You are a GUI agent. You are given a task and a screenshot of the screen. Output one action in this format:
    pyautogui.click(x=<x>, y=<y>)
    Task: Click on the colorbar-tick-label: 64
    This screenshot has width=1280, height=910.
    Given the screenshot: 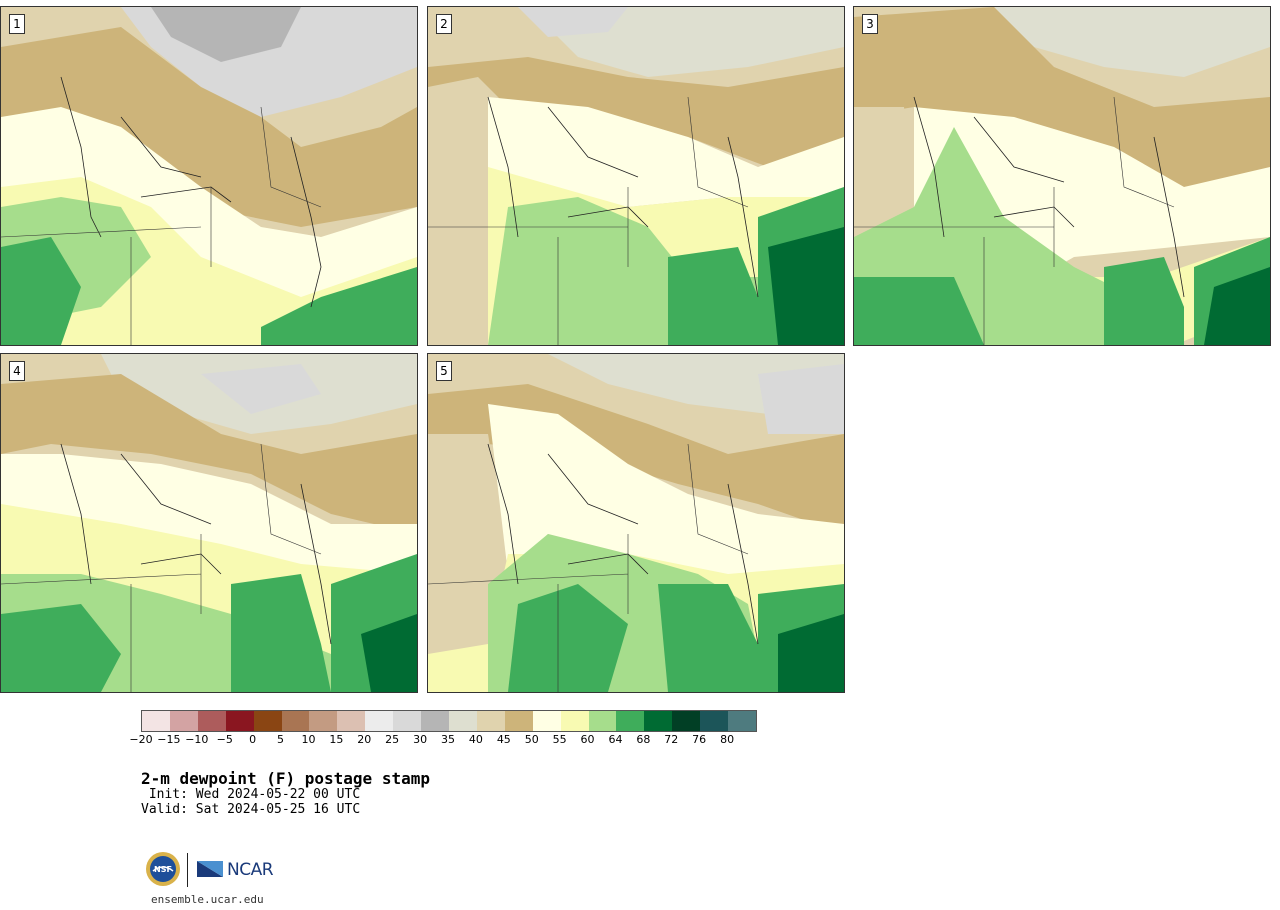 What is the action you would take?
    pyautogui.click(x=615, y=739)
    